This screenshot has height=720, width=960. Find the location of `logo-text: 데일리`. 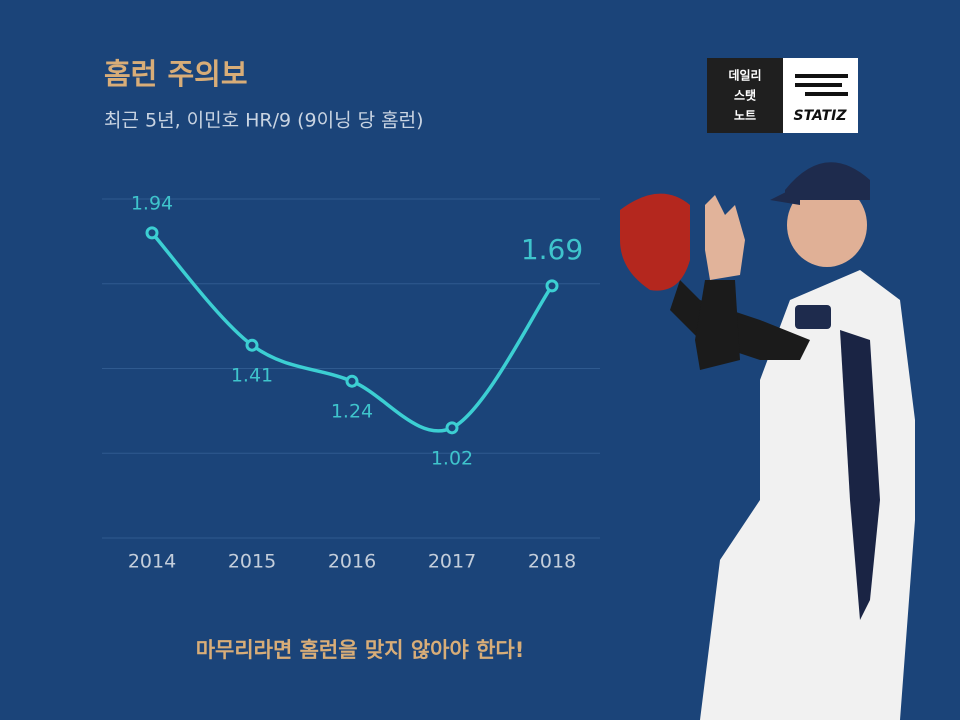

logo-text: 데일리 is located at coordinates (744, 75).